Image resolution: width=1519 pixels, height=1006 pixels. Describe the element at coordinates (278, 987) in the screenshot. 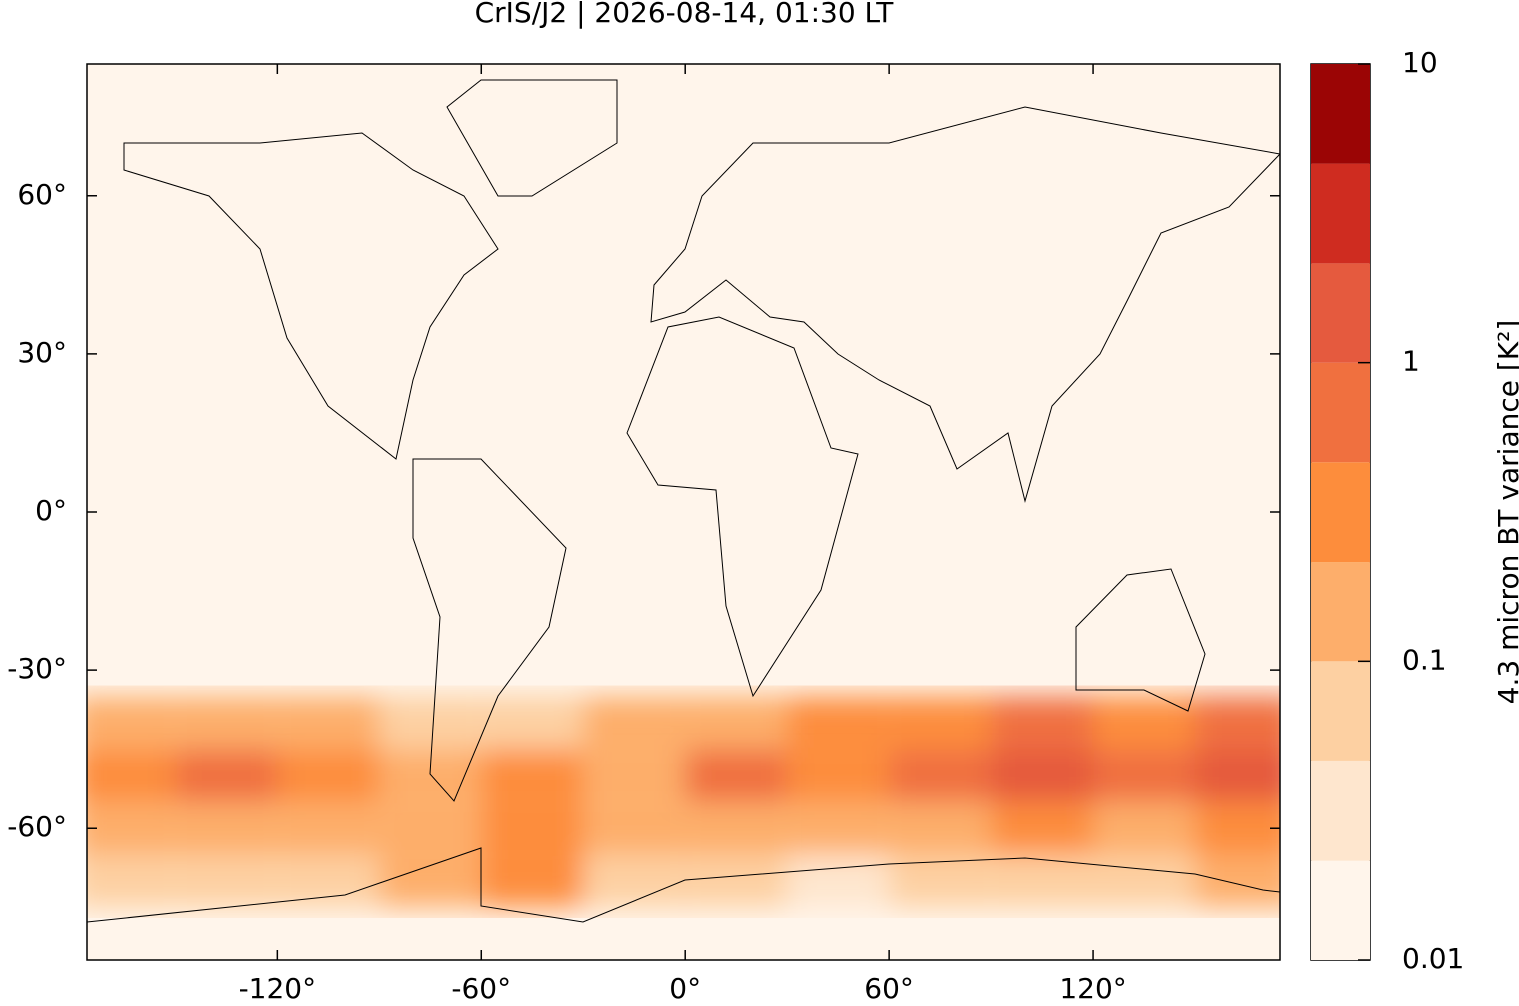

I see `x-tick-label: -120°` at that location.